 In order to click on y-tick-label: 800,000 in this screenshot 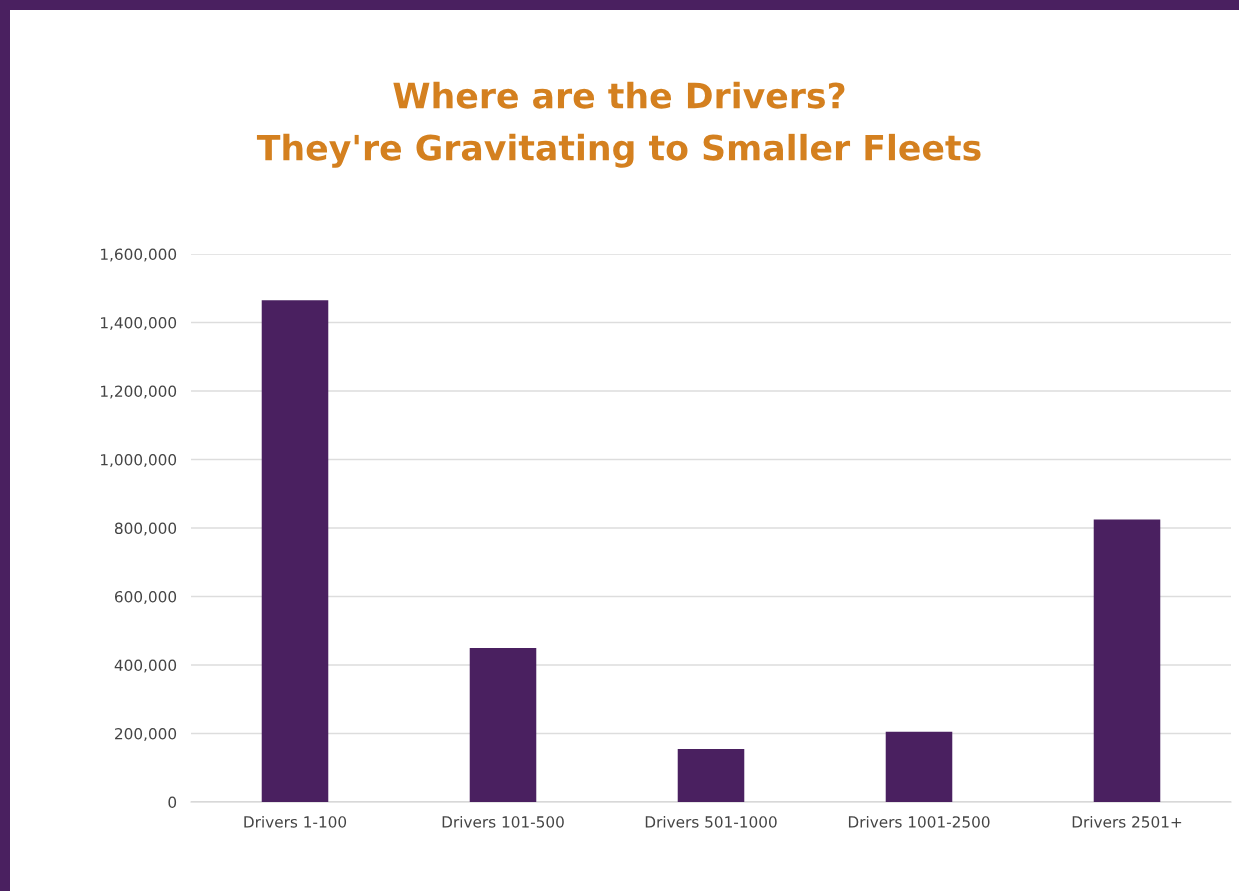, I will do `click(145, 529)`.